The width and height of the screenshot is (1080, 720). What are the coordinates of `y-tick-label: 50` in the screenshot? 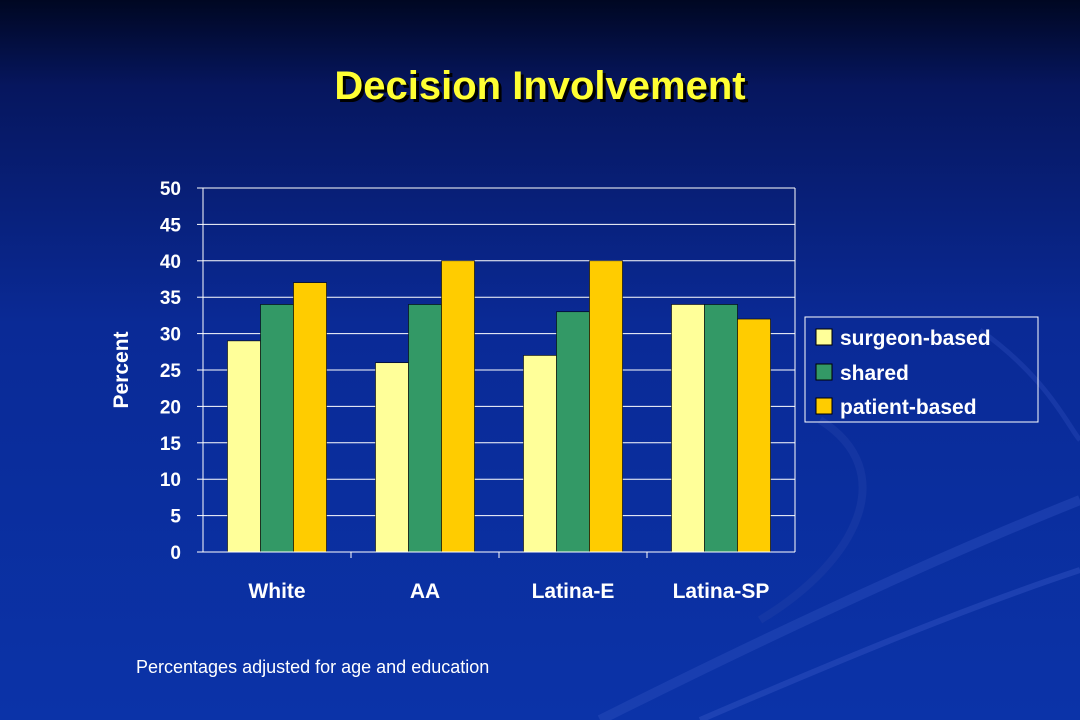 It's located at (170, 189).